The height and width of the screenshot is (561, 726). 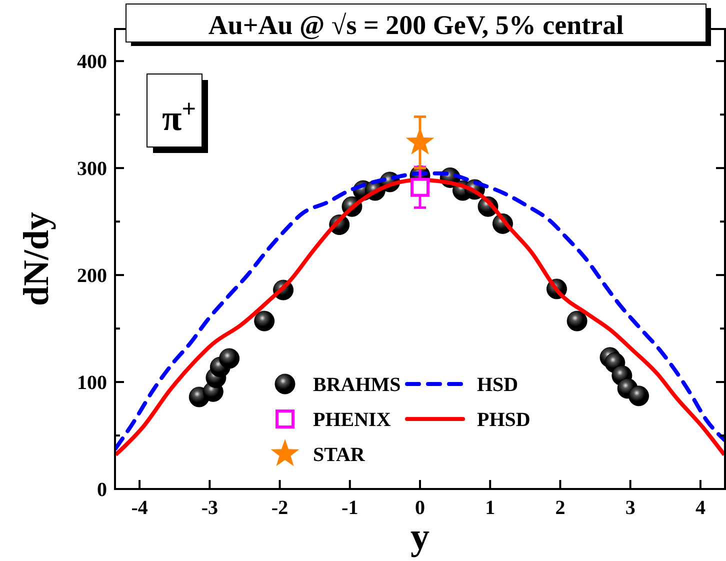 I want to click on y-tick-label: 300, so click(x=92, y=169).